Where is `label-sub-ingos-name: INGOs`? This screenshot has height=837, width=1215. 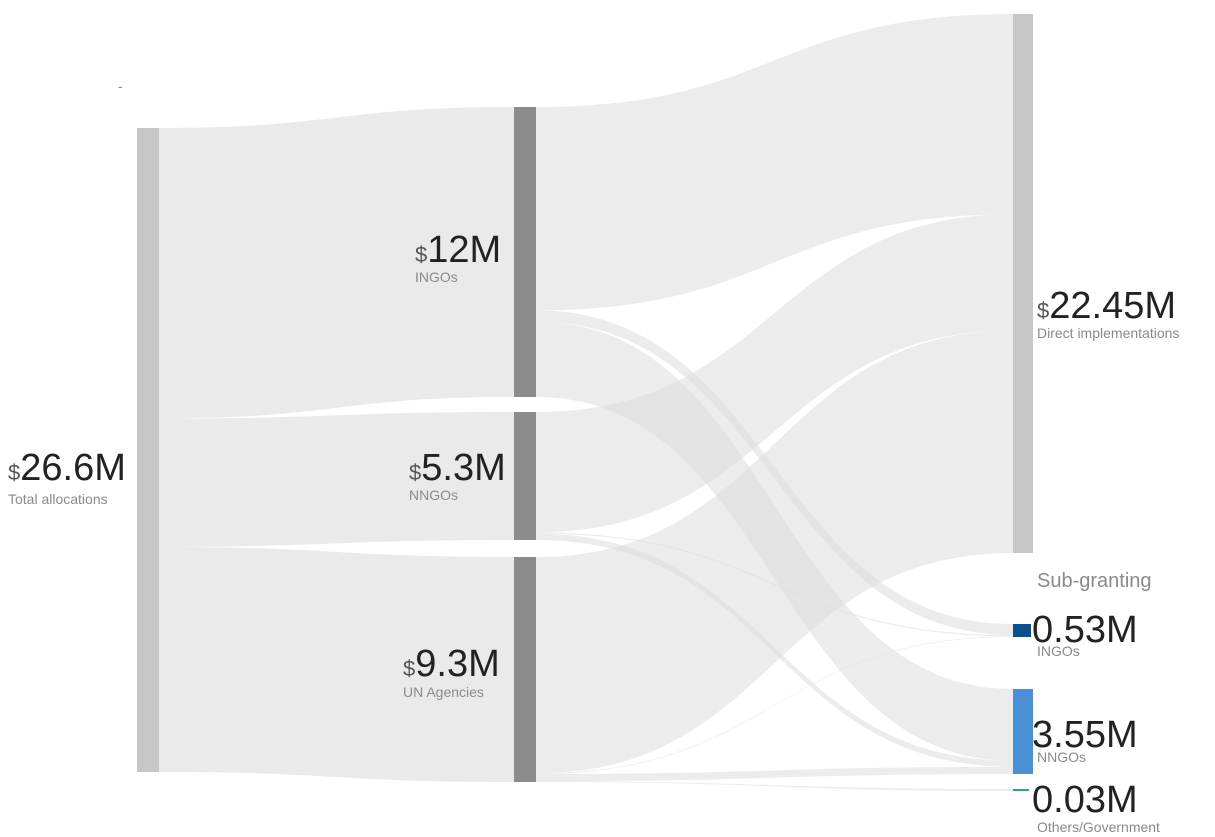
label-sub-ingos-name: INGOs is located at coordinates (1058, 651).